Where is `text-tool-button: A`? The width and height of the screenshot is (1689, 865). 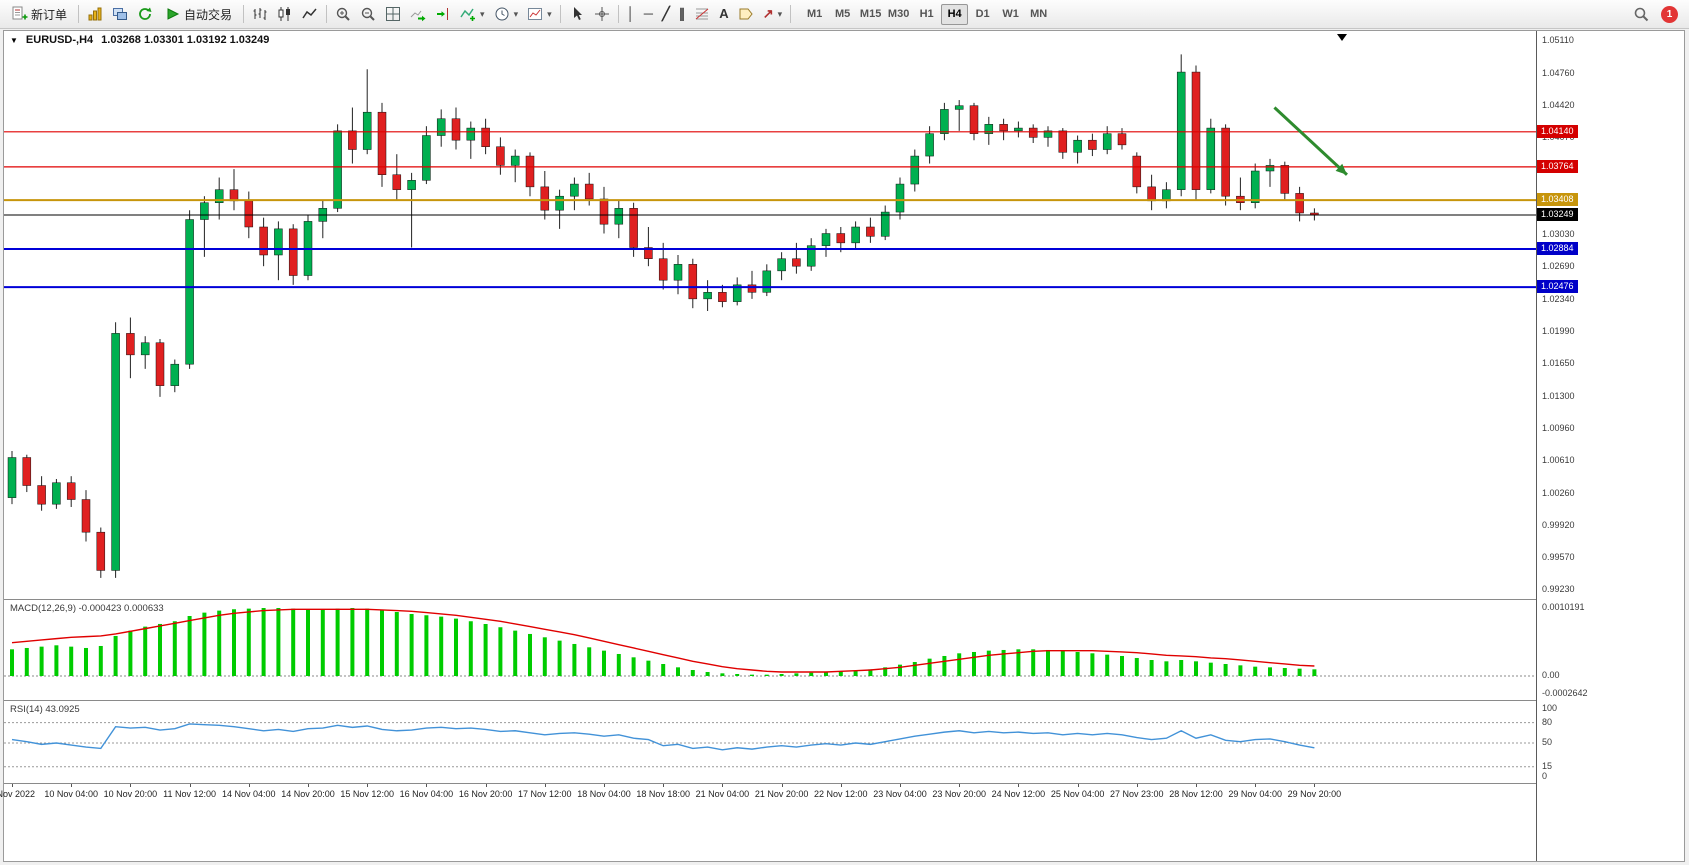
text-tool-button: A is located at coordinates (723, 14).